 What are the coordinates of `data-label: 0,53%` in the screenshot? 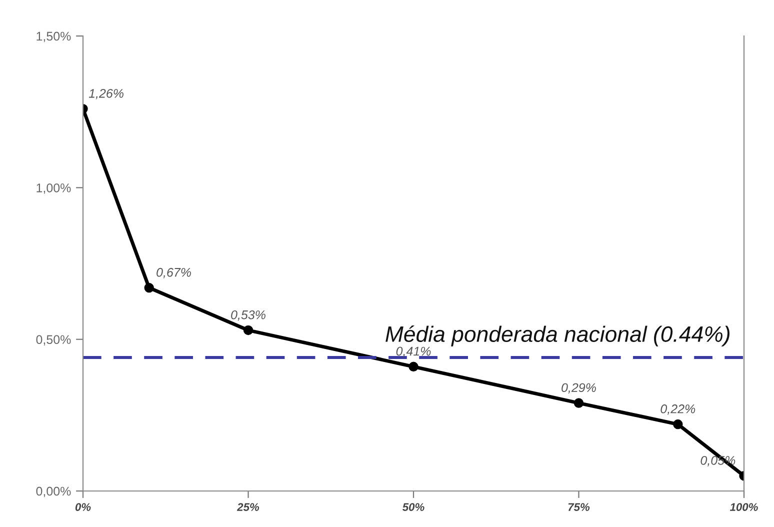 It's located at (248, 315).